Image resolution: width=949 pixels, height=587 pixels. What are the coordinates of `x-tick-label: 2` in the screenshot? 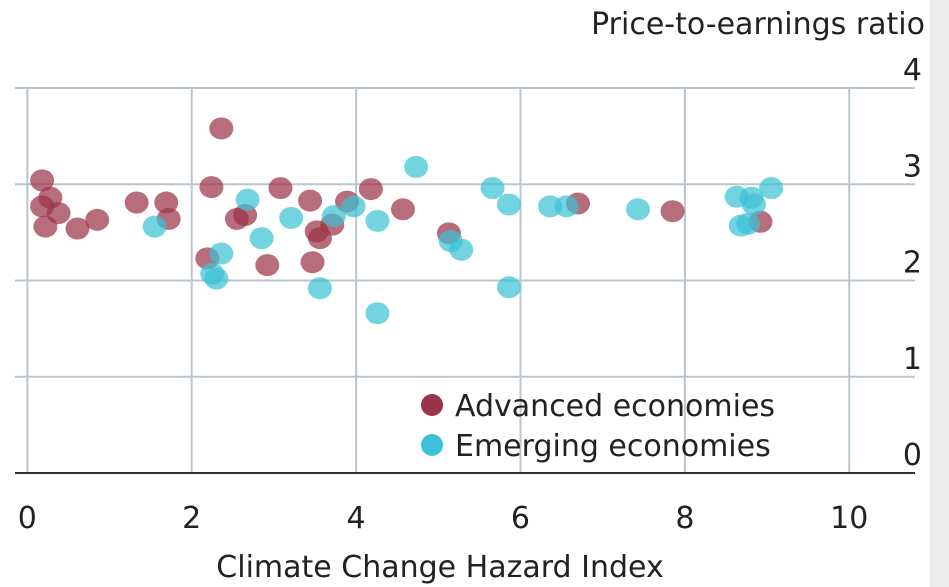 It's located at (191, 518).